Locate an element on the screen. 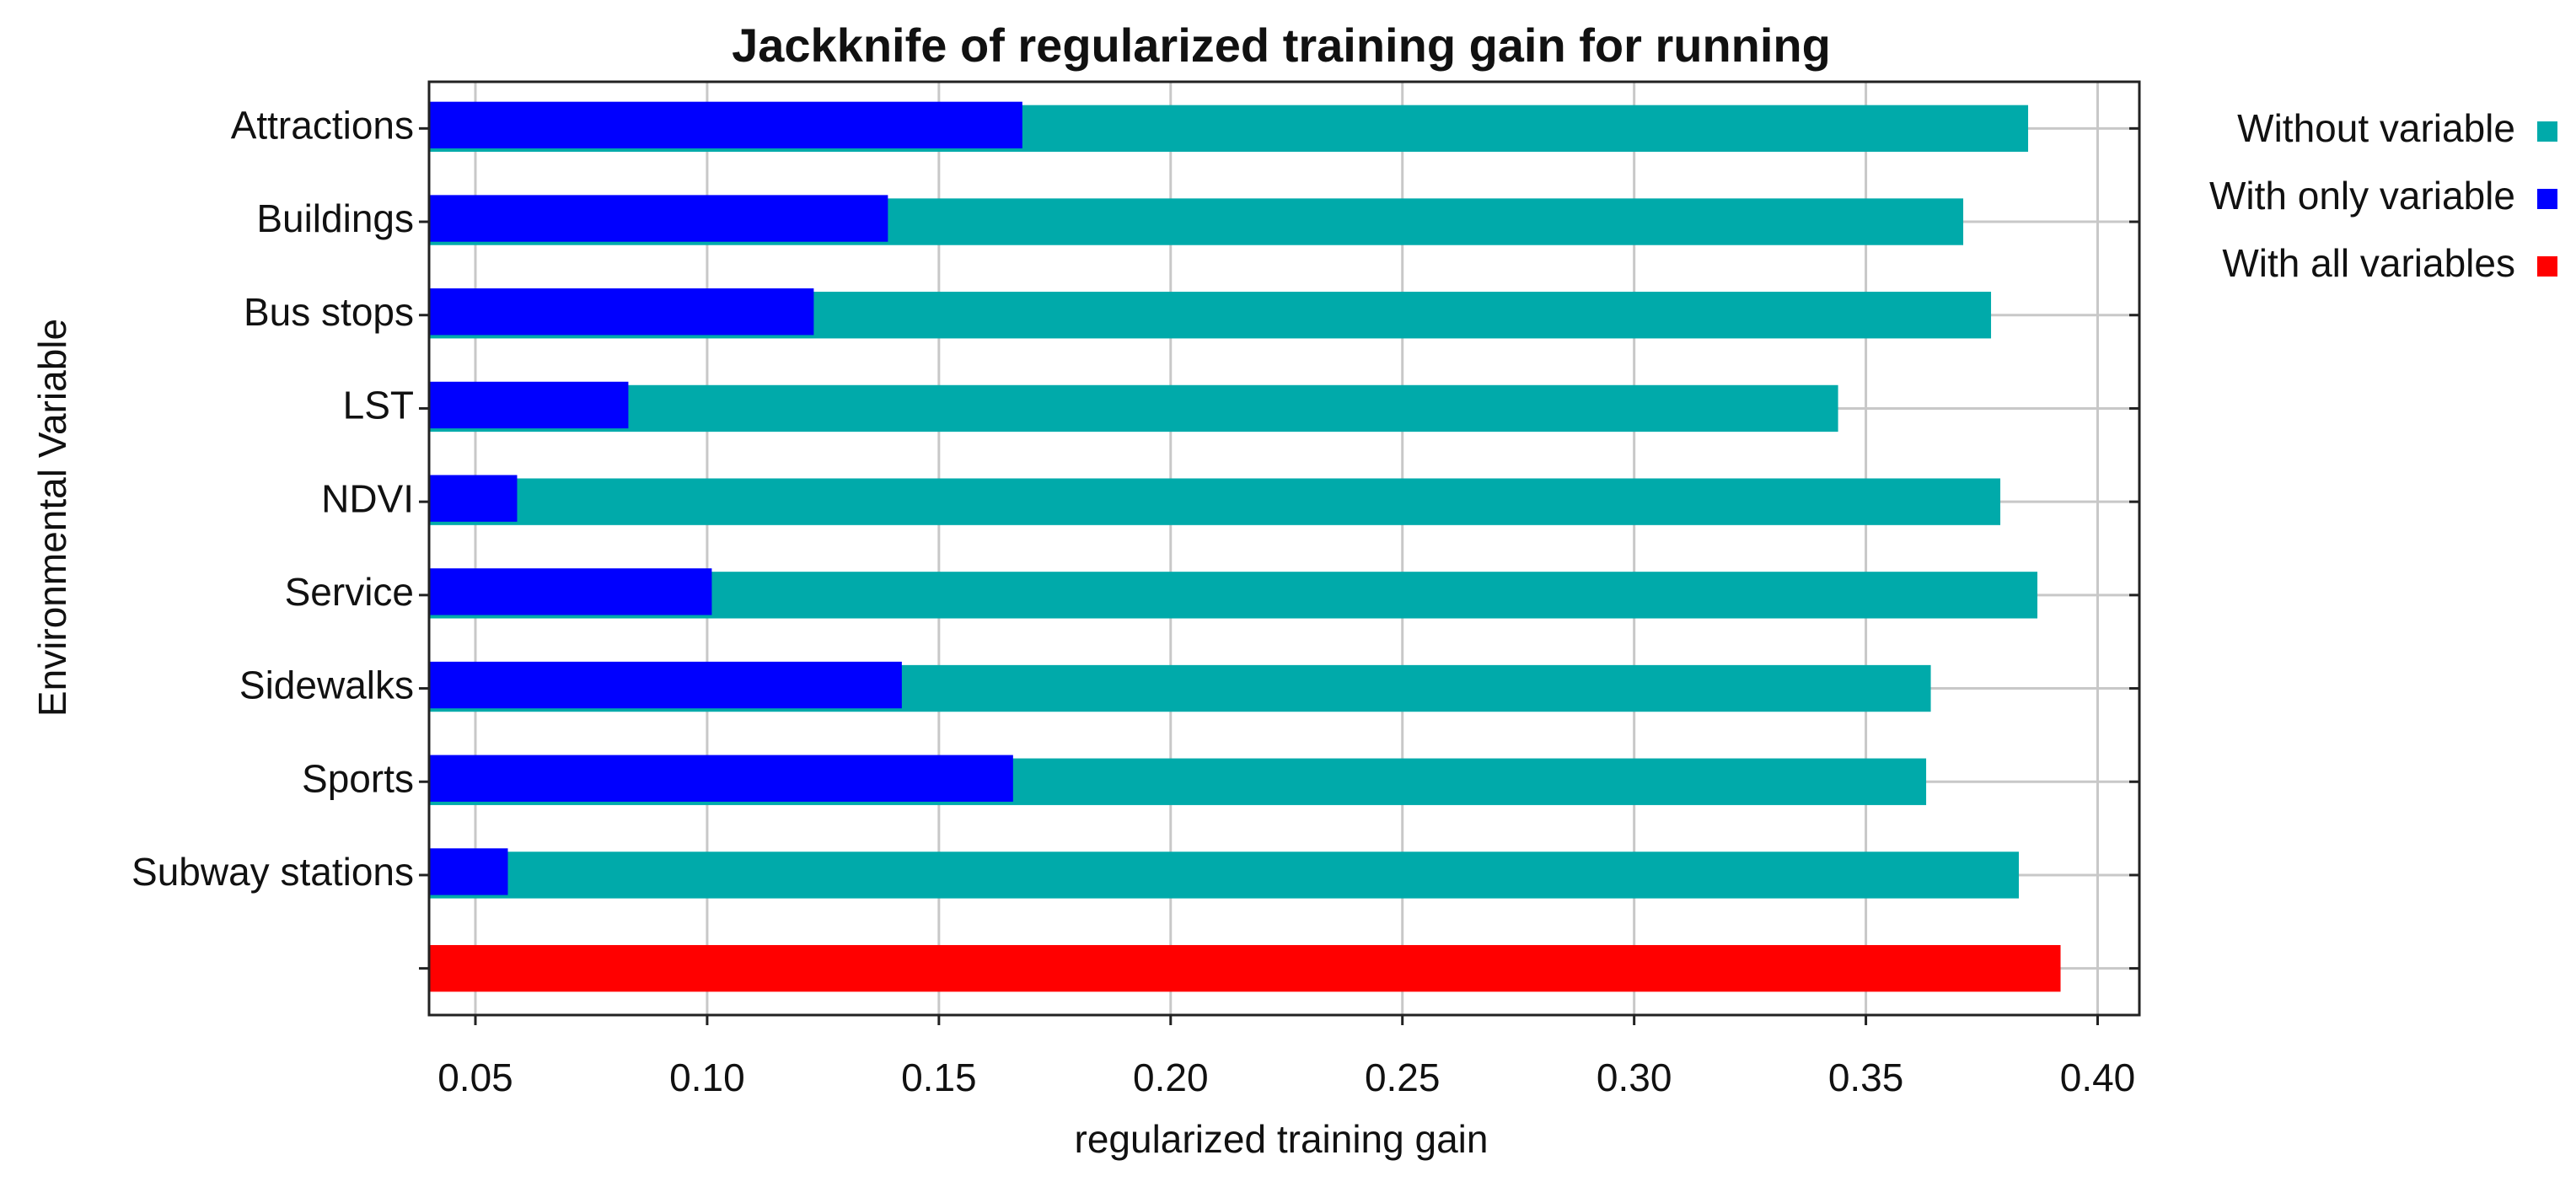 The height and width of the screenshot is (1198, 2576). x-axis-label: regularized training gain is located at coordinates (1282, 1139).